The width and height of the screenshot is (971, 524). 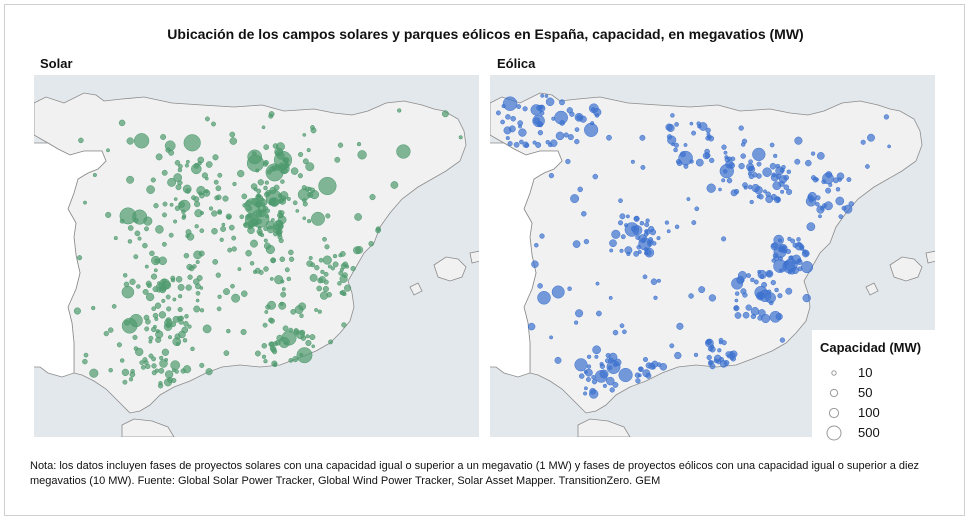 I want to click on mallorca-island, so click(x=906, y=269).